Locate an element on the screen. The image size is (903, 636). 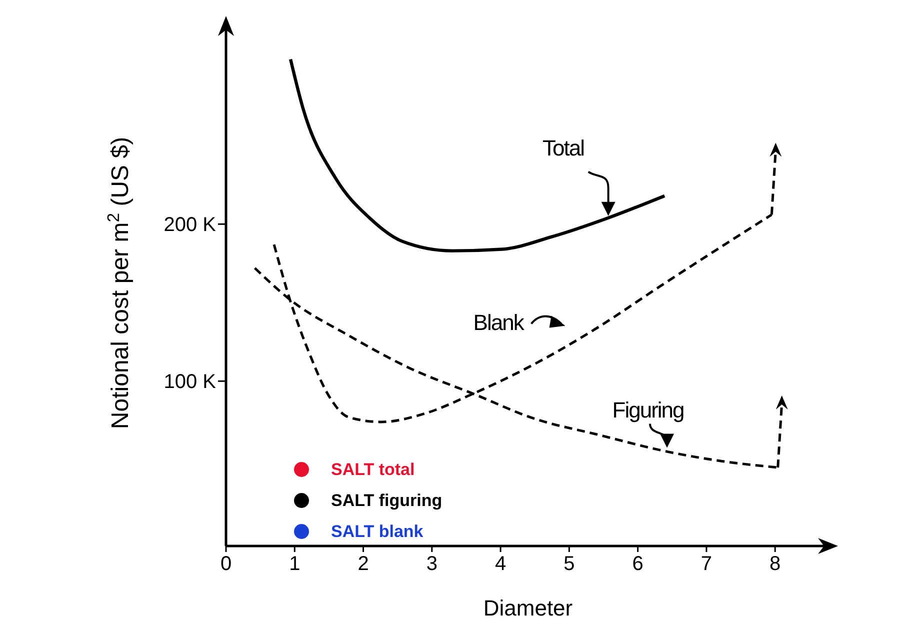
legend-label: SALT blank is located at coordinates (377, 532).